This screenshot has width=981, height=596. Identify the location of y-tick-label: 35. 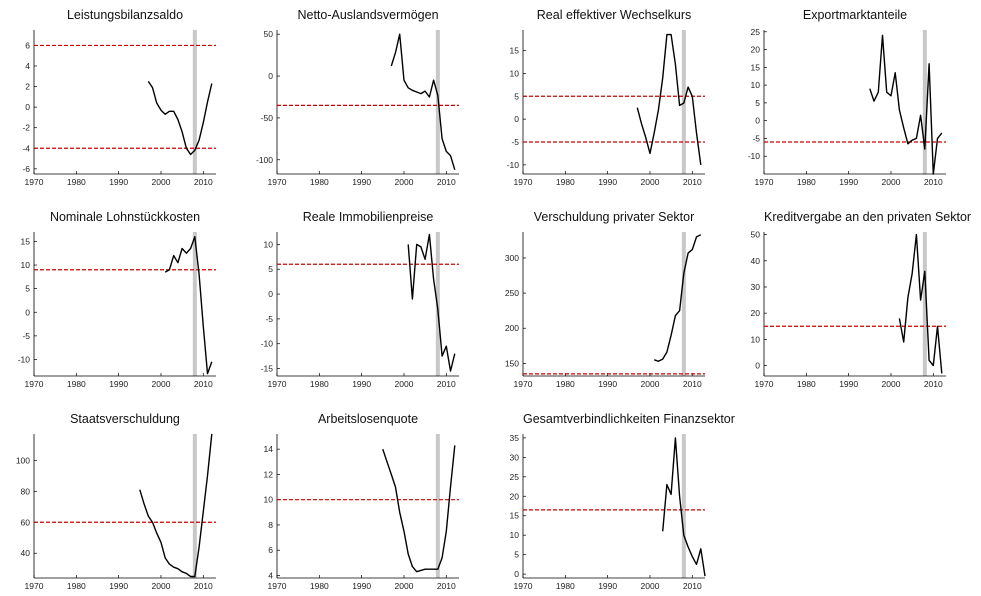
(515, 438).